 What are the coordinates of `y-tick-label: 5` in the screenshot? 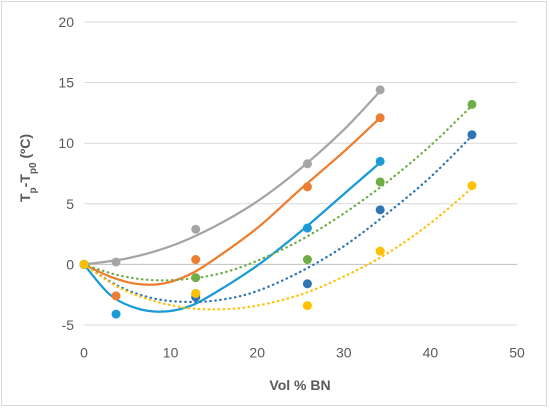 It's located at (70, 204).